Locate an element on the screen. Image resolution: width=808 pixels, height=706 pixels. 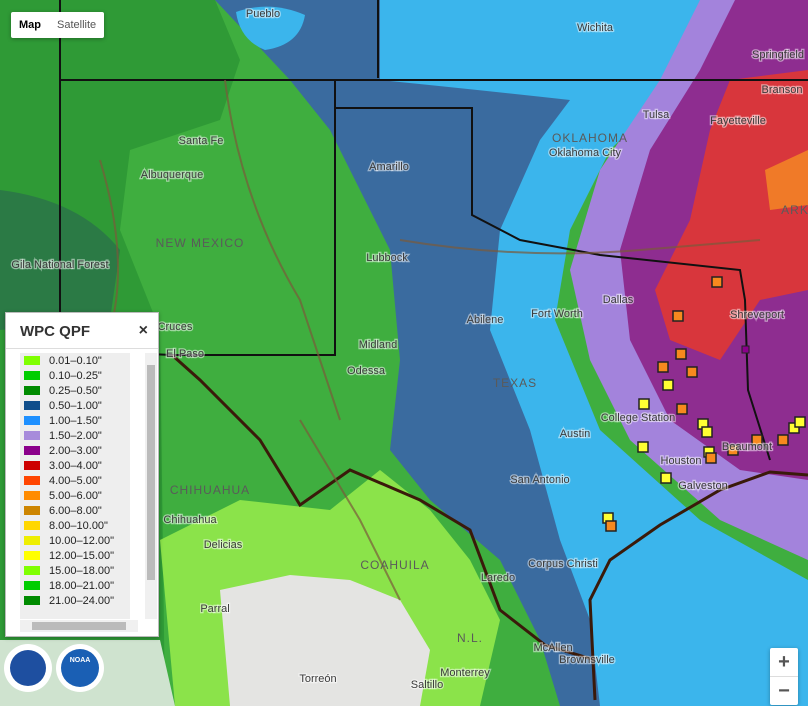
legend-item: 15.00–18.00" is located at coordinates (75, 570).